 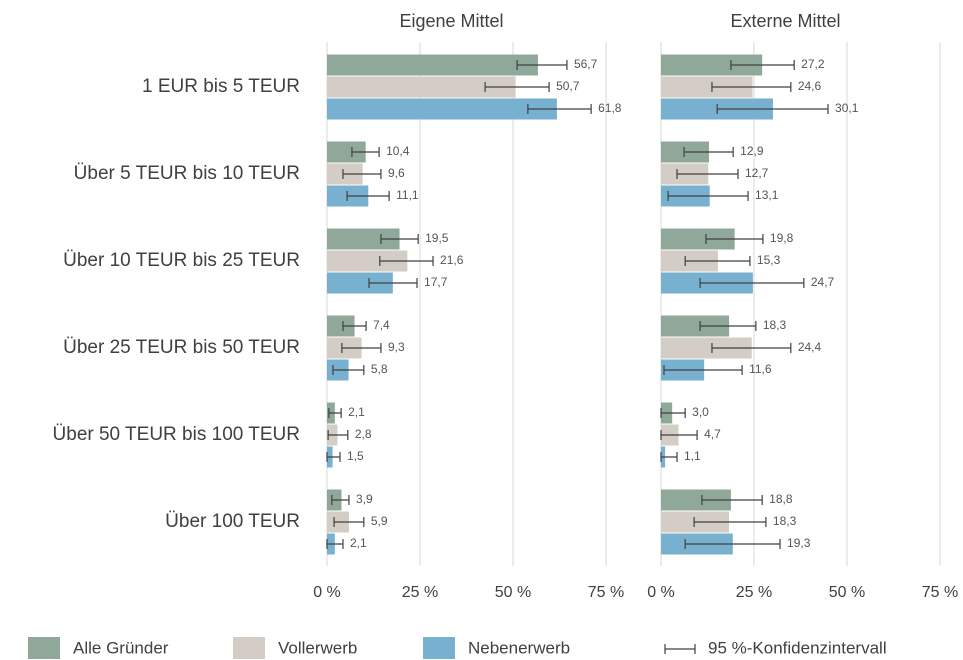 What do you see at coordinates (396, 173) in the screenshot?
I see `value-label: 9,6` at bounding box center [396, 173].